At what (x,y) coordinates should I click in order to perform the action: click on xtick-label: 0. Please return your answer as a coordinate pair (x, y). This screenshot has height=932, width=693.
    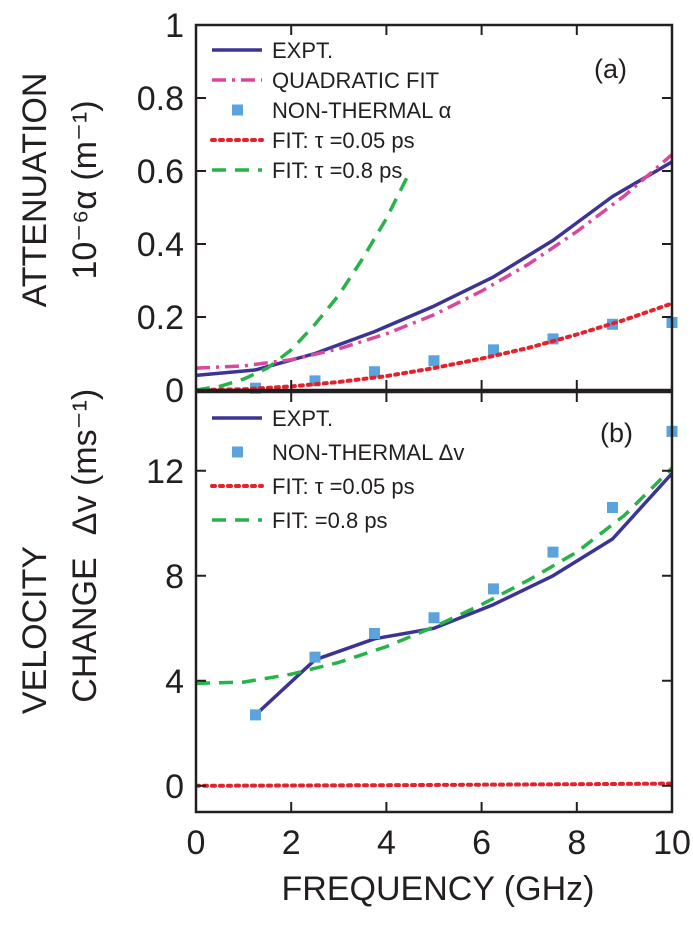
    Looking at the image, I should click on (196, 843).